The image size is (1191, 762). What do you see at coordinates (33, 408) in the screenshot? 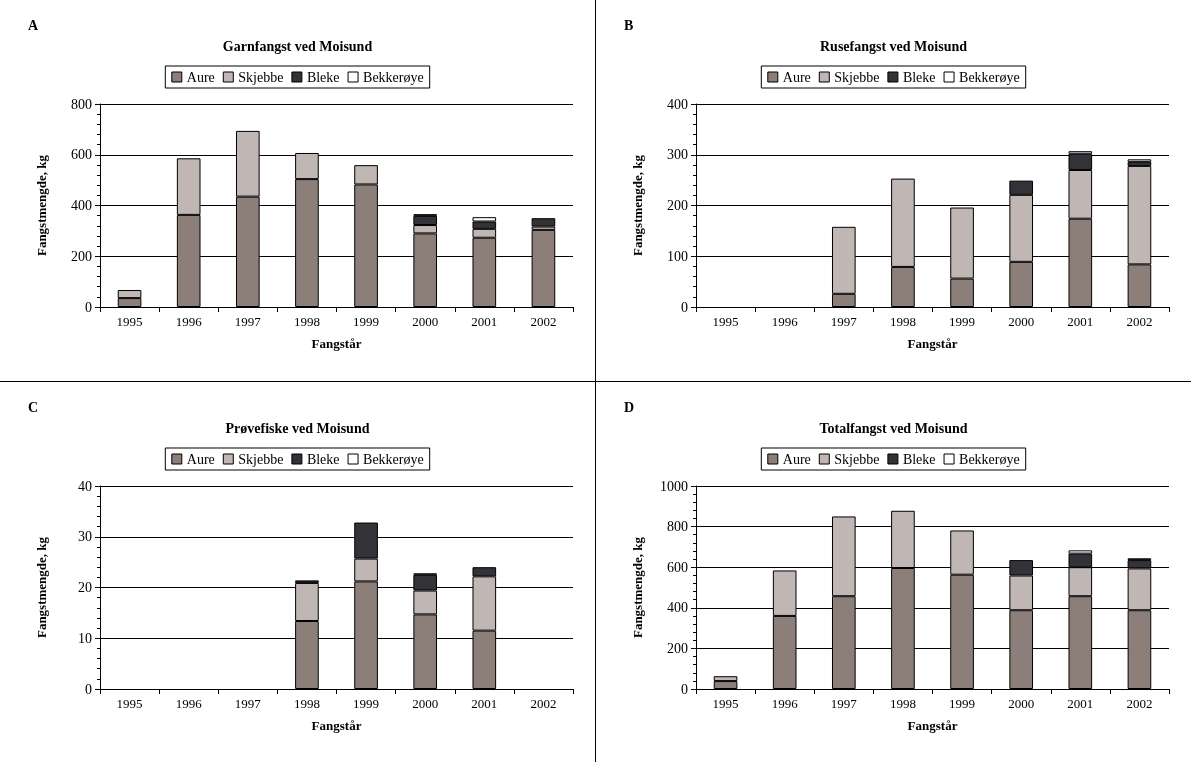
I see `text: C` at bounding box center [33, 408].